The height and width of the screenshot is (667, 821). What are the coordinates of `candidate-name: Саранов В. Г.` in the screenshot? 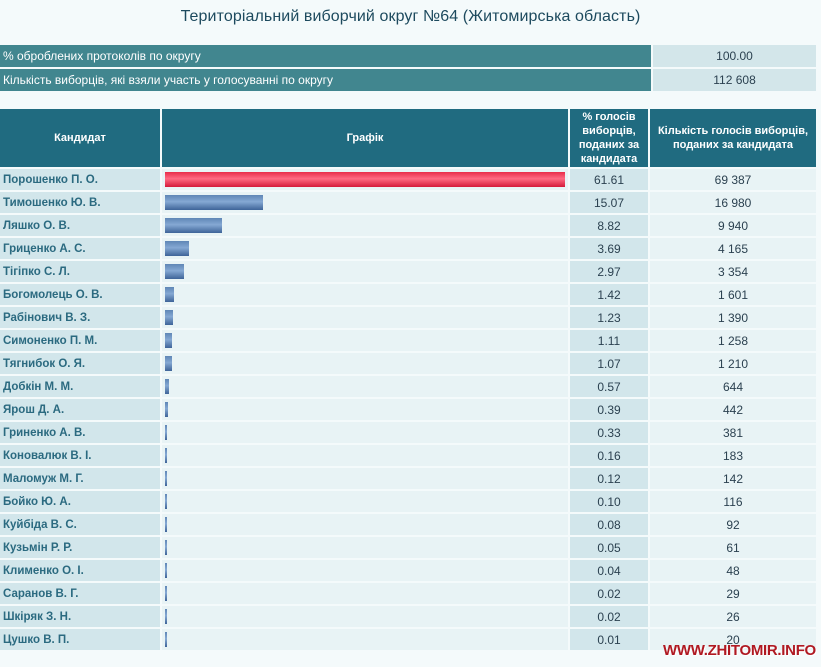 It's located at (81, 594).